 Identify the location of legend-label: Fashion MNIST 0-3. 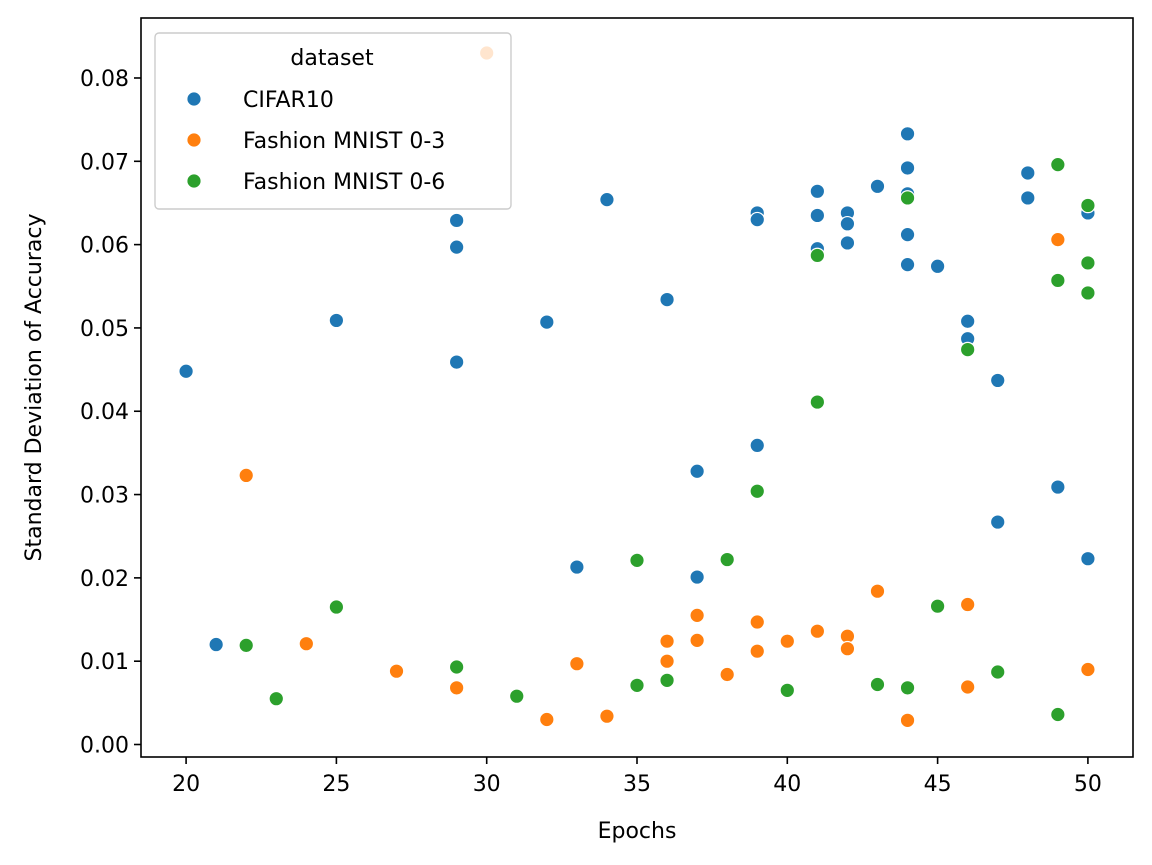
(344, 141).